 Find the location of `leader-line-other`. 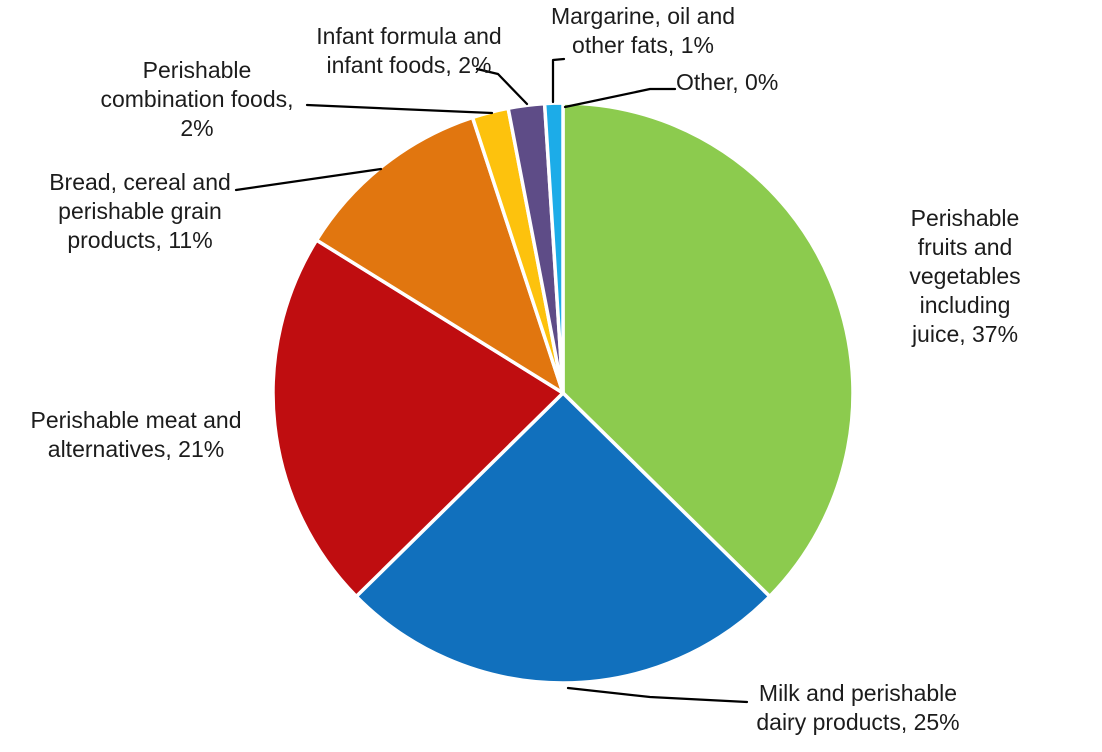

leader-line-other is located at coordinates (620, 98).